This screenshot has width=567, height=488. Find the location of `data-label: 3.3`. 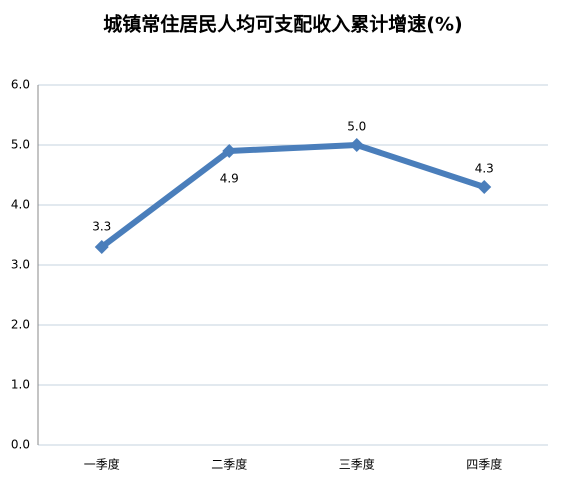

data-label: 3.3 is located at coordinates (101, 227).